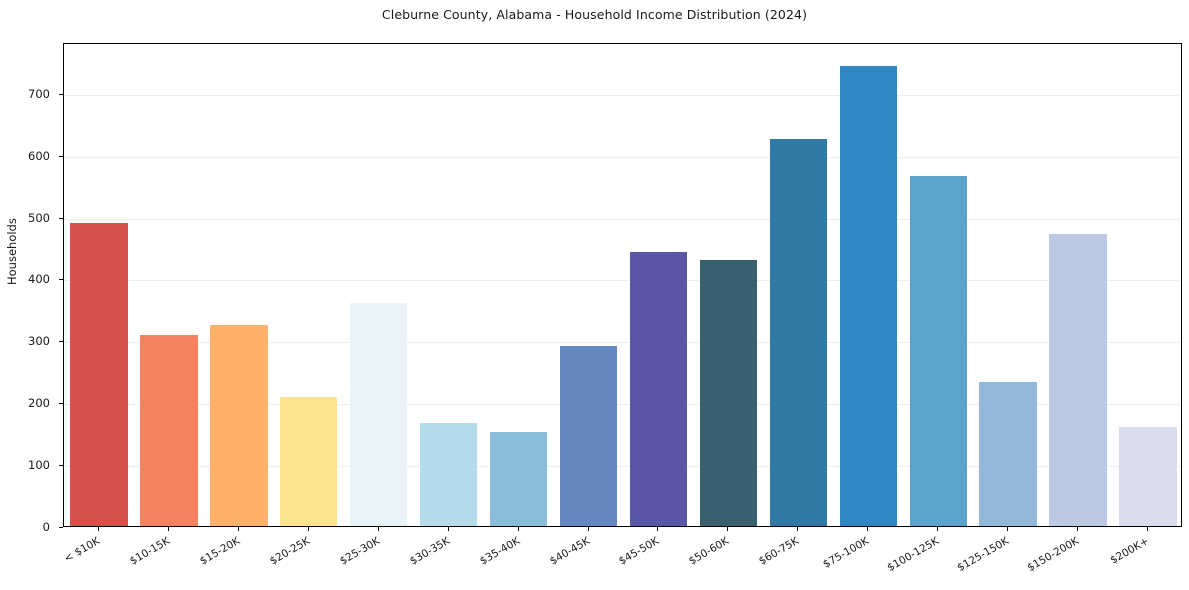  What do you see at coordinates (39, 341) in the screenshot?
I see `y-tick-label: 300` at bounding box center [39, 341].